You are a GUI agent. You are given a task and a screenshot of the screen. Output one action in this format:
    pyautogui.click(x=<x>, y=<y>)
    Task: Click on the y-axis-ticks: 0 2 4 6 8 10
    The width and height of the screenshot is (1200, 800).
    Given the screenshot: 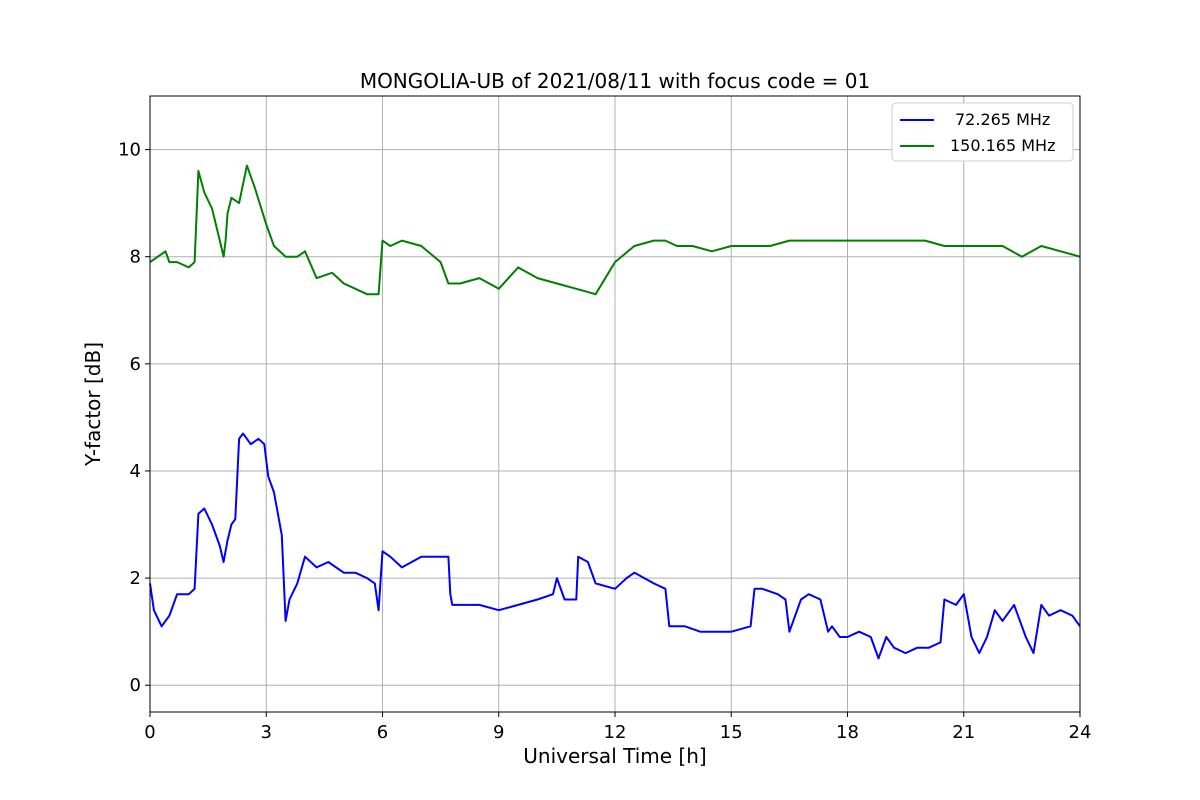 What is the action you would take?
    pyautogui.click(x=134, y=418)
    